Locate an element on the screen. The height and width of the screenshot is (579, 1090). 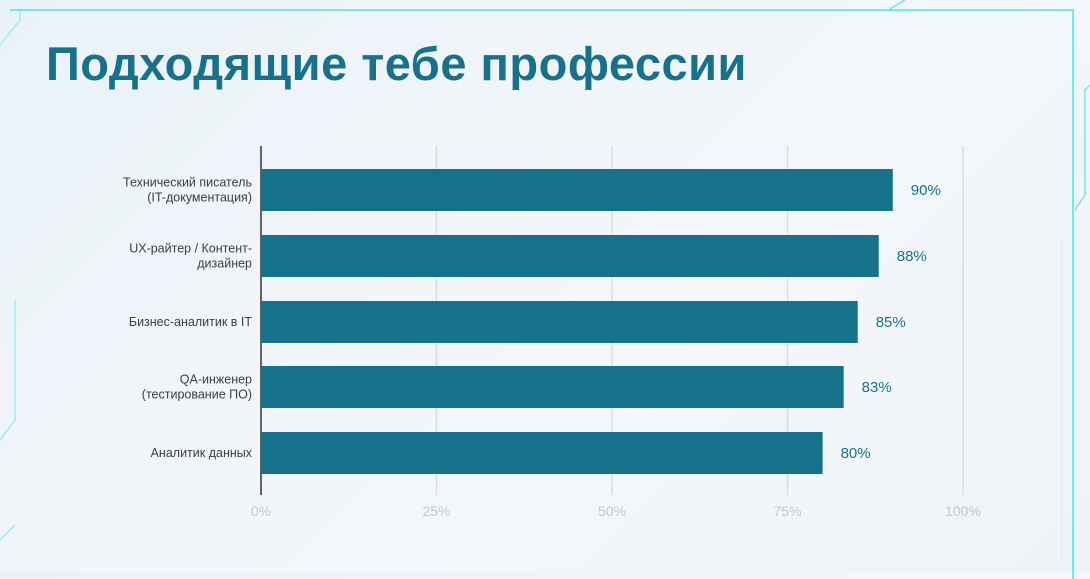
category-label: Бизнес-аналитик в IT is located at coordinates (191, 322).